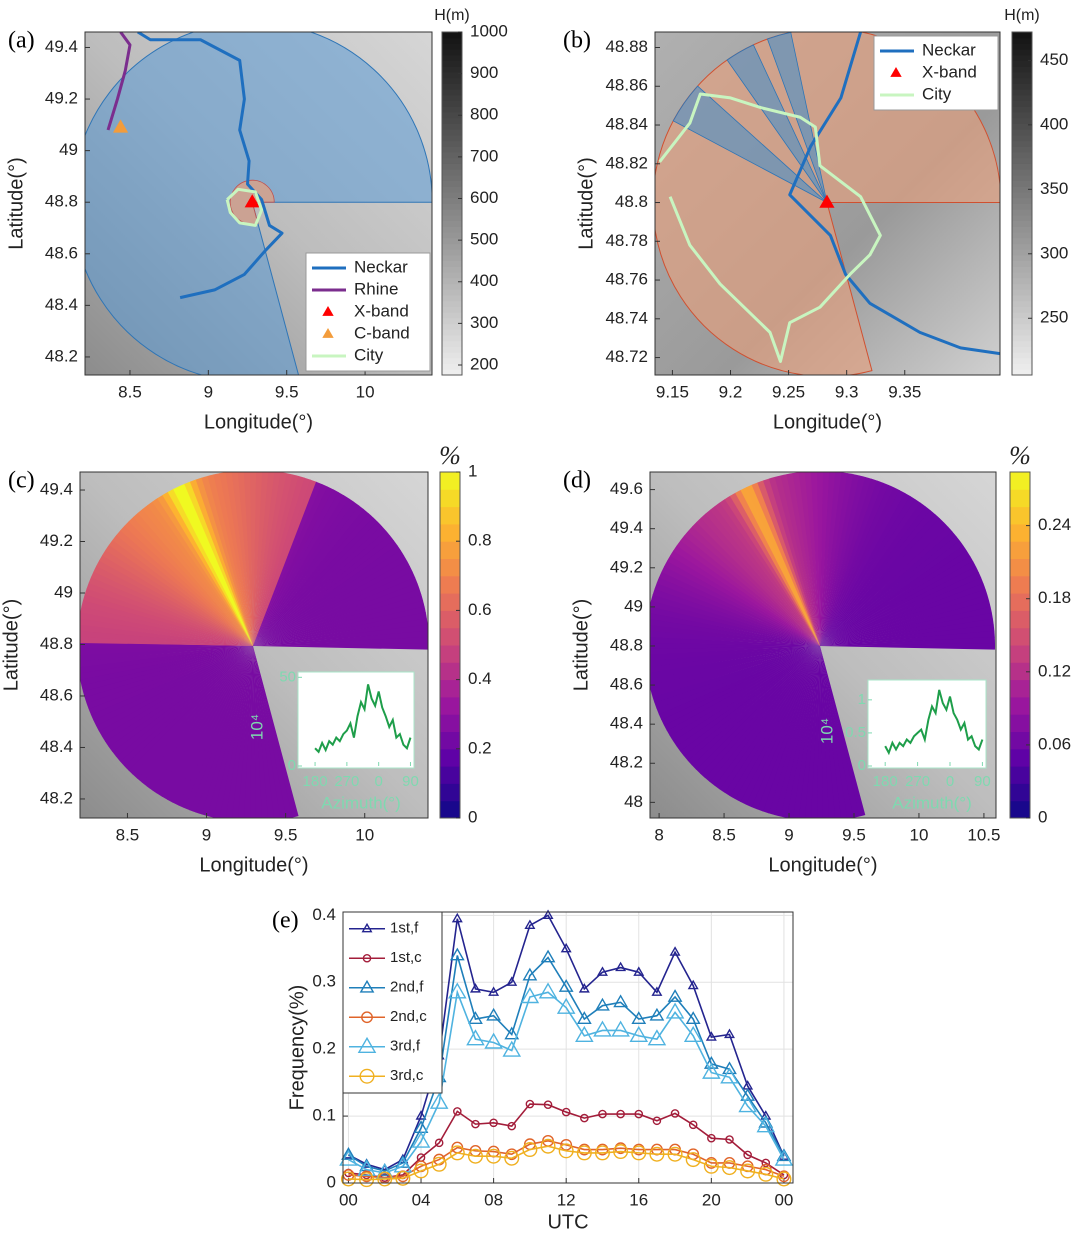 The width and height of the screenshot is (1076, 1236). What do you see at coordinates (885, 781) in the screenshot?
I see `inset-x-tick-label: 180` at bounding box center [885, 781].